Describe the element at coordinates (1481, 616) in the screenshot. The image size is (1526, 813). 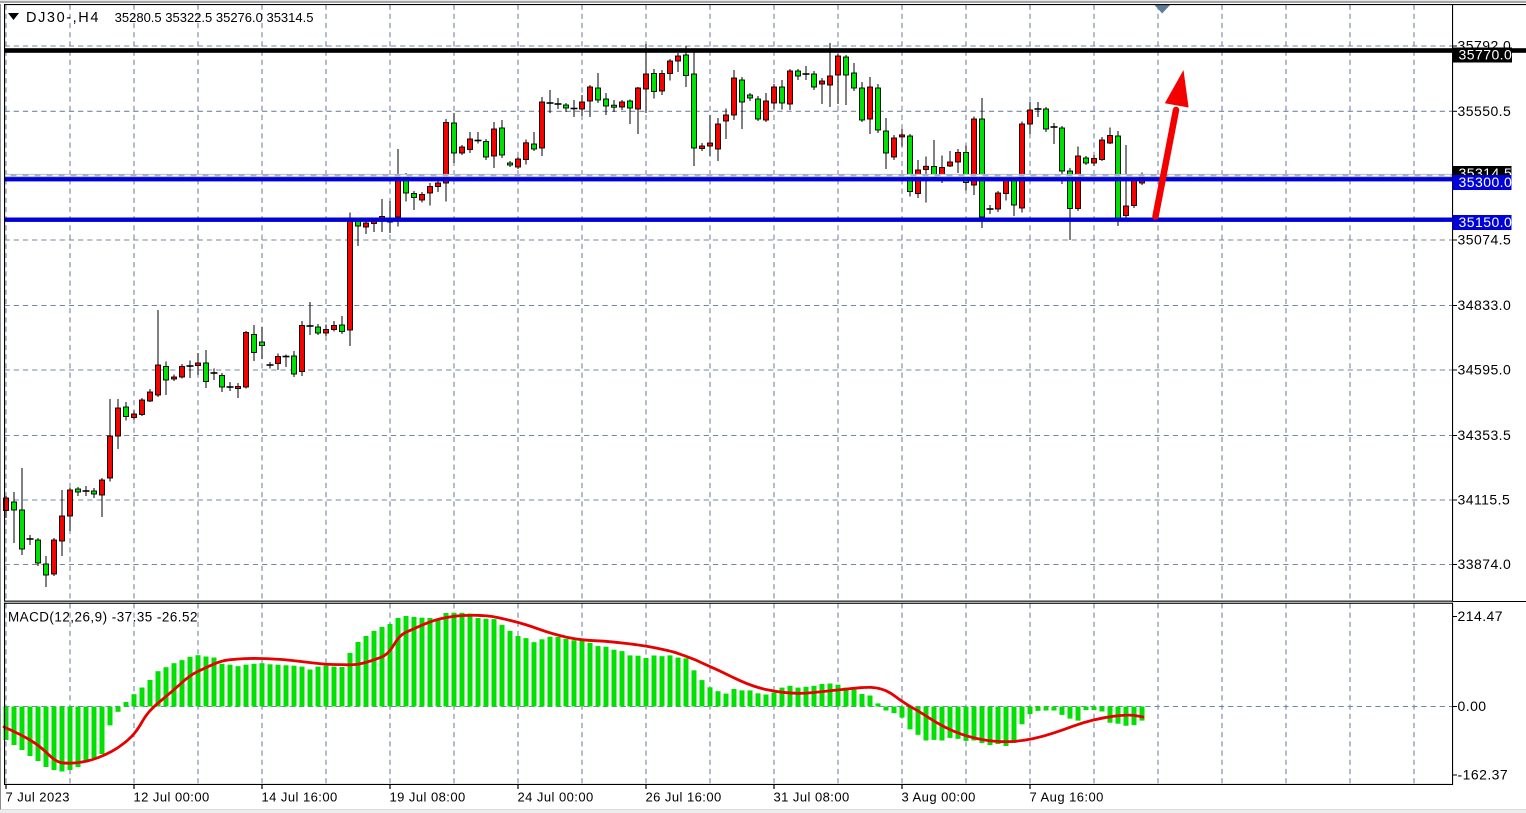
I see `svg-text: 214.47` at that location.